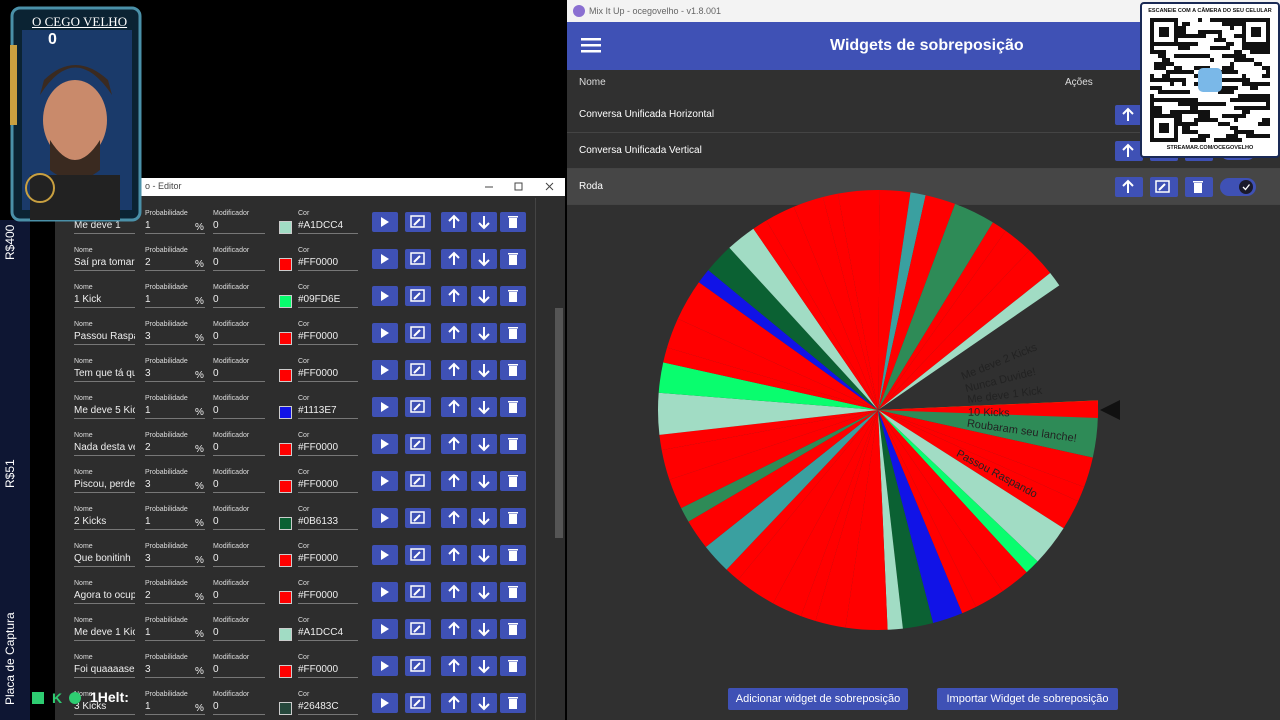 Image resolution: width=1280 pixels, height=720 pixels. What do you see at coordinates (104, 227) in the screenshot?
I see `name-field: Me deve 1` at bounding box center [104, 227].